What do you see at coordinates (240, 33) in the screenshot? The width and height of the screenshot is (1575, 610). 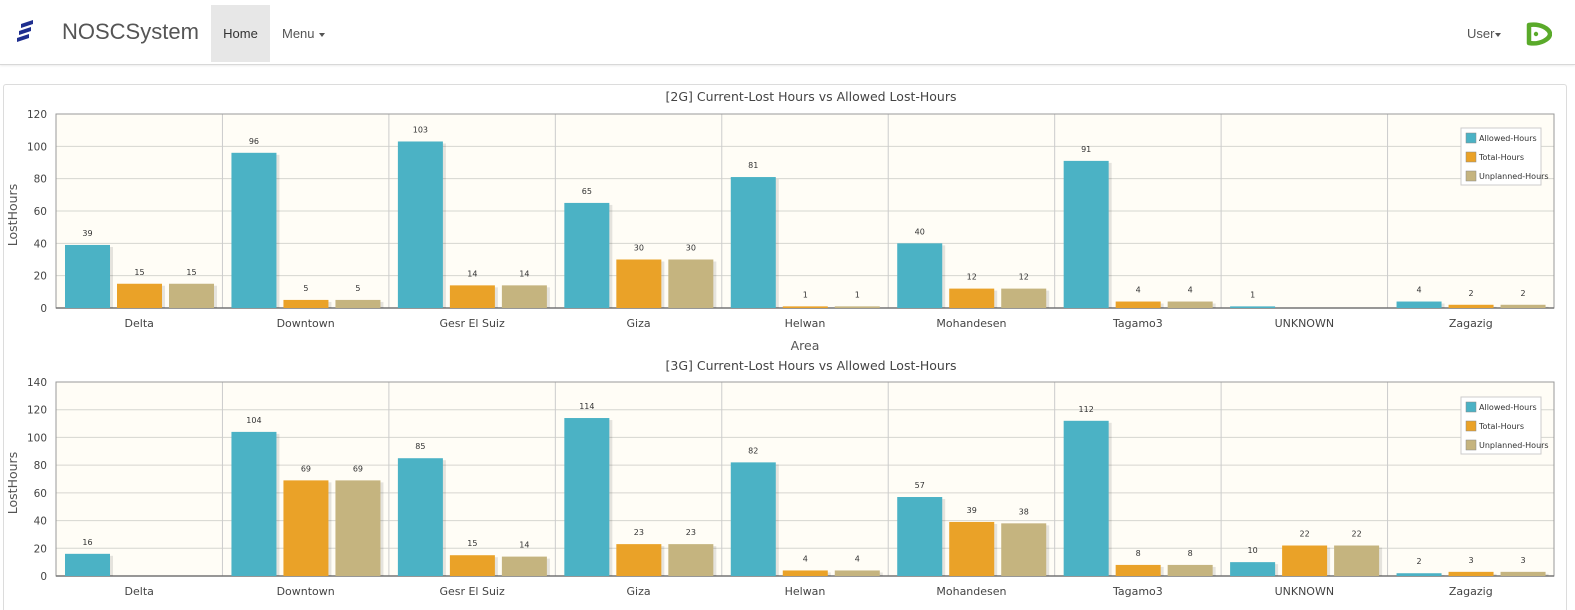 I see `nav-home-link: Home` at bounding box center [240, 33].